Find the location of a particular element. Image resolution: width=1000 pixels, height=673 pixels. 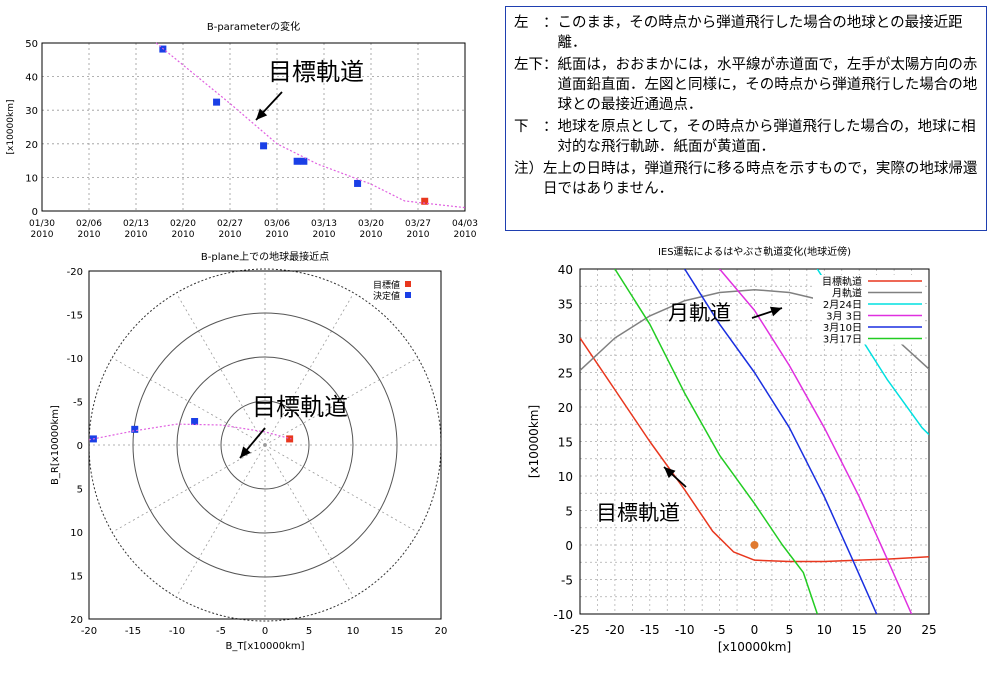

chart1-ylabel: [x10000km] is located at coordinates (11, 127).